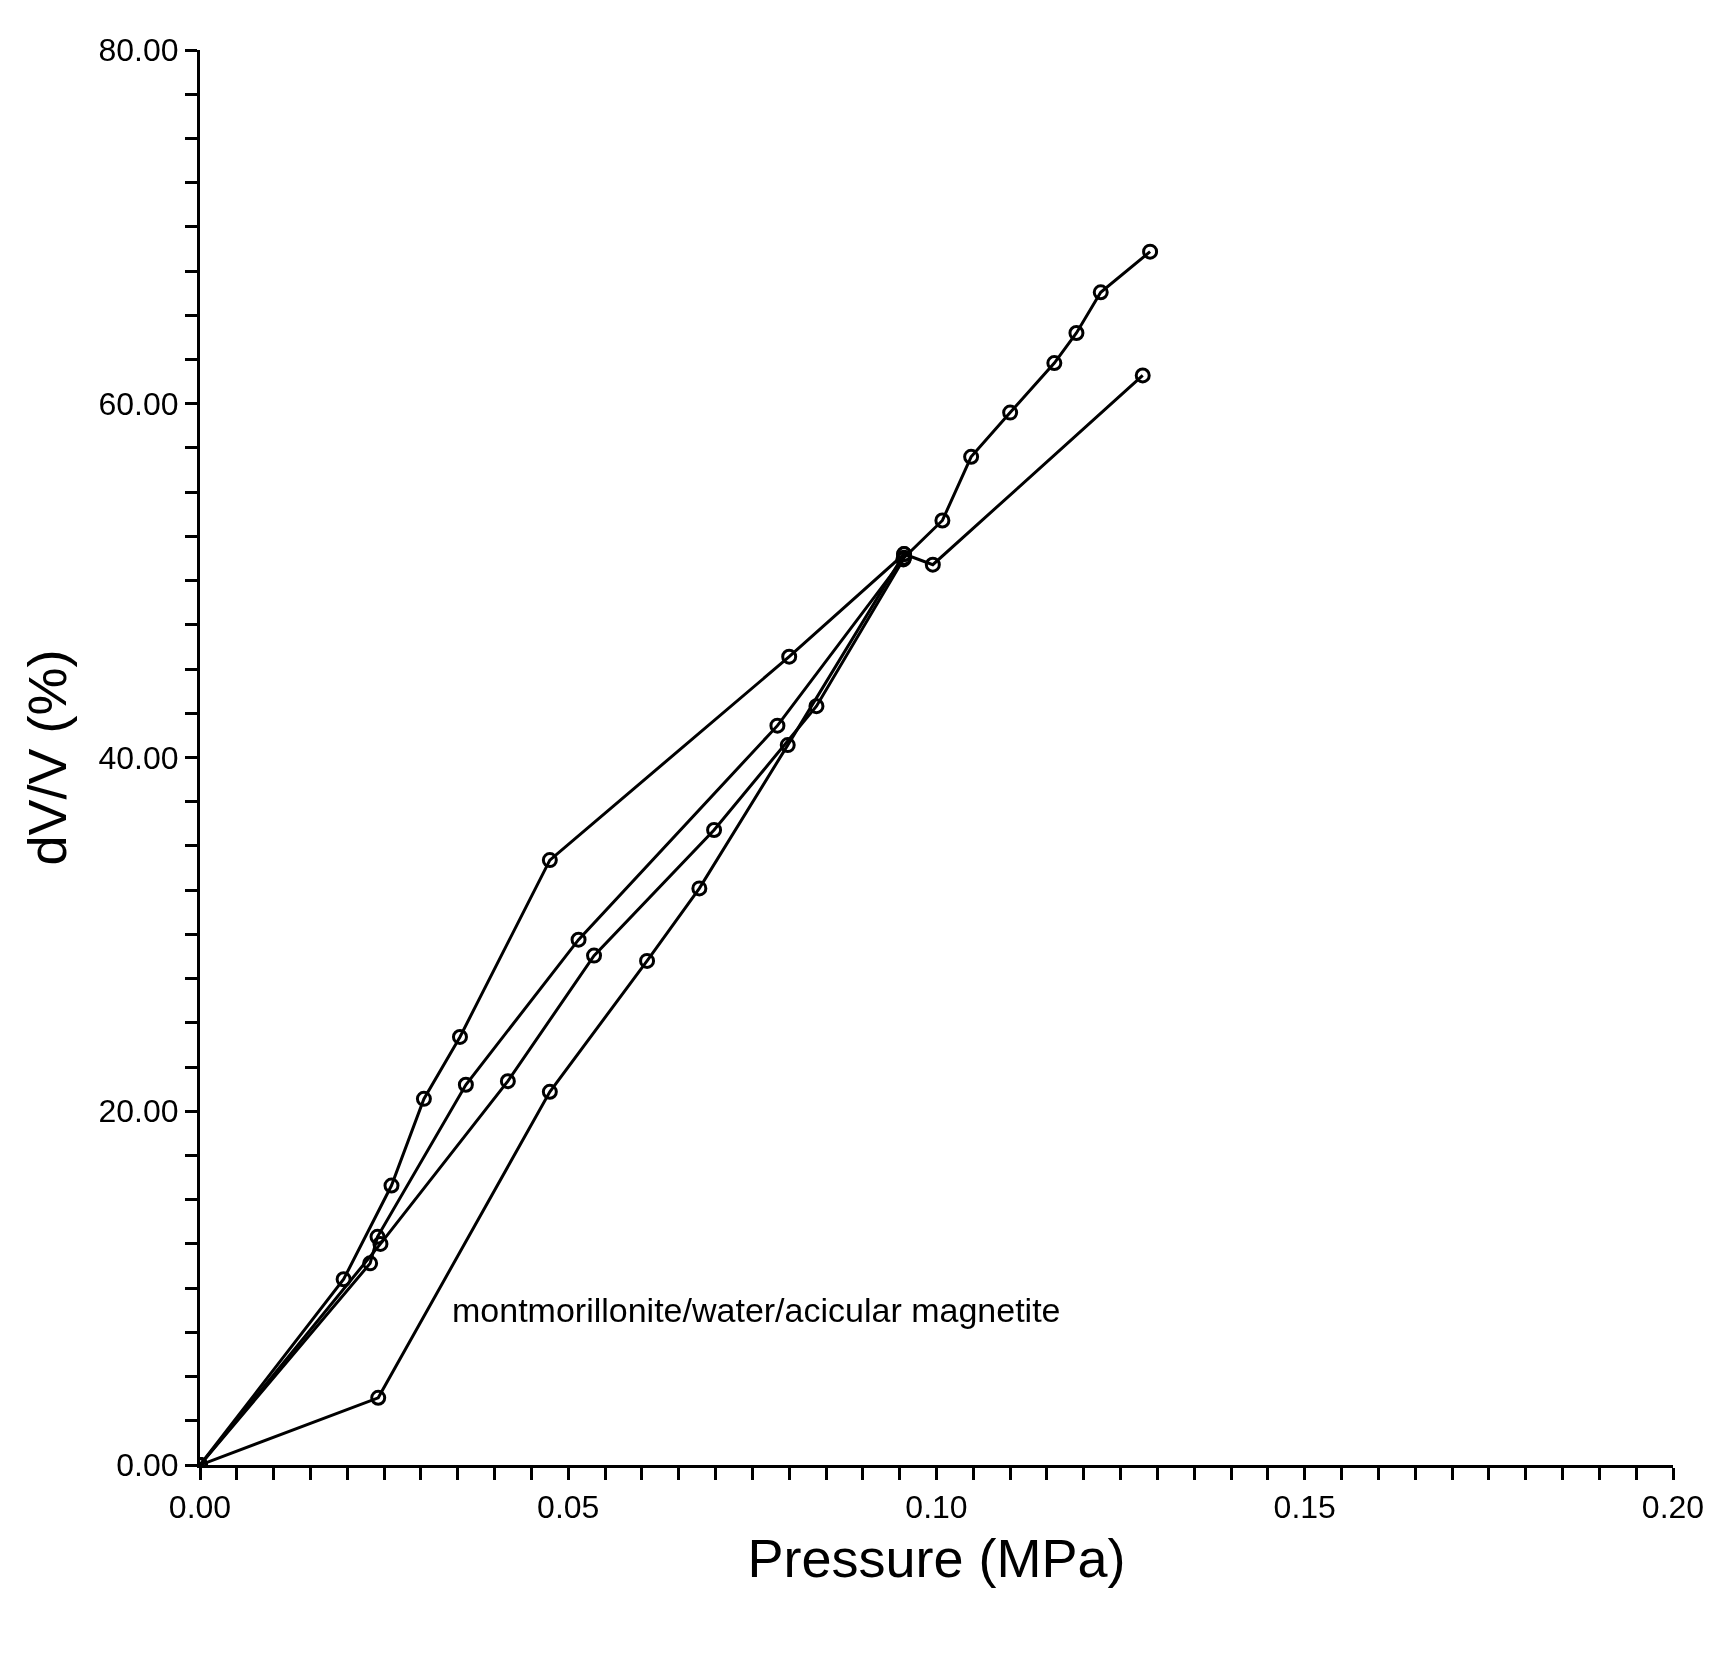 The height and width of the screenshot is (1655, 1733). What do you see at coordinates (138, 50) in the screenshot?
I see `y-tick-label: 80.00` at bounding box center [138, 50].